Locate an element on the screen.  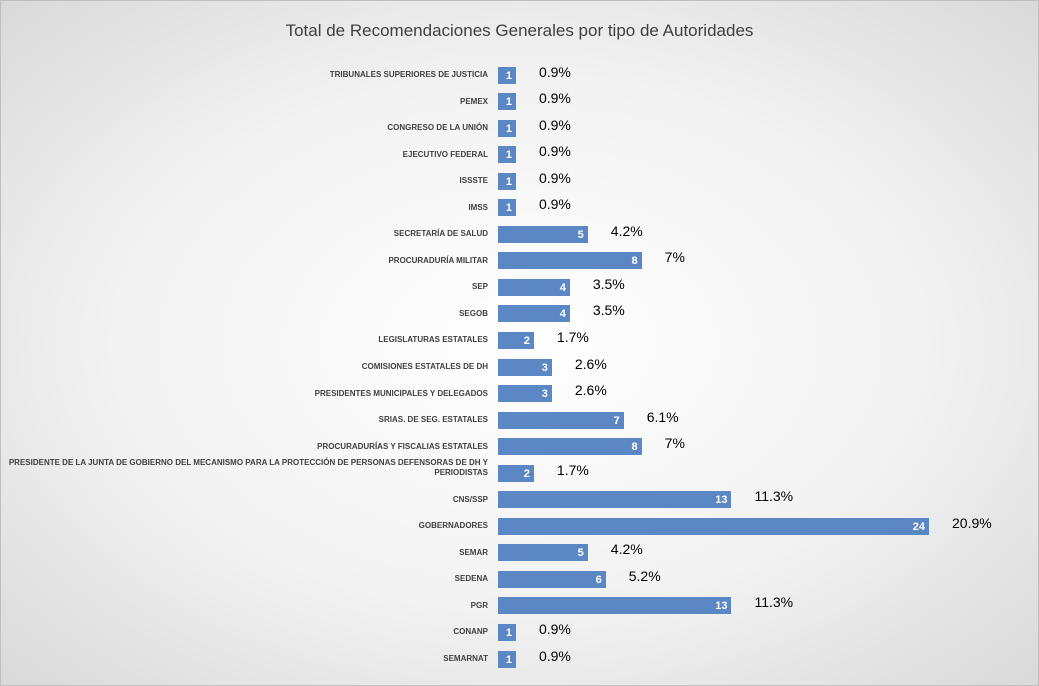
value-label: 24 is located at coordinates (918, 526).